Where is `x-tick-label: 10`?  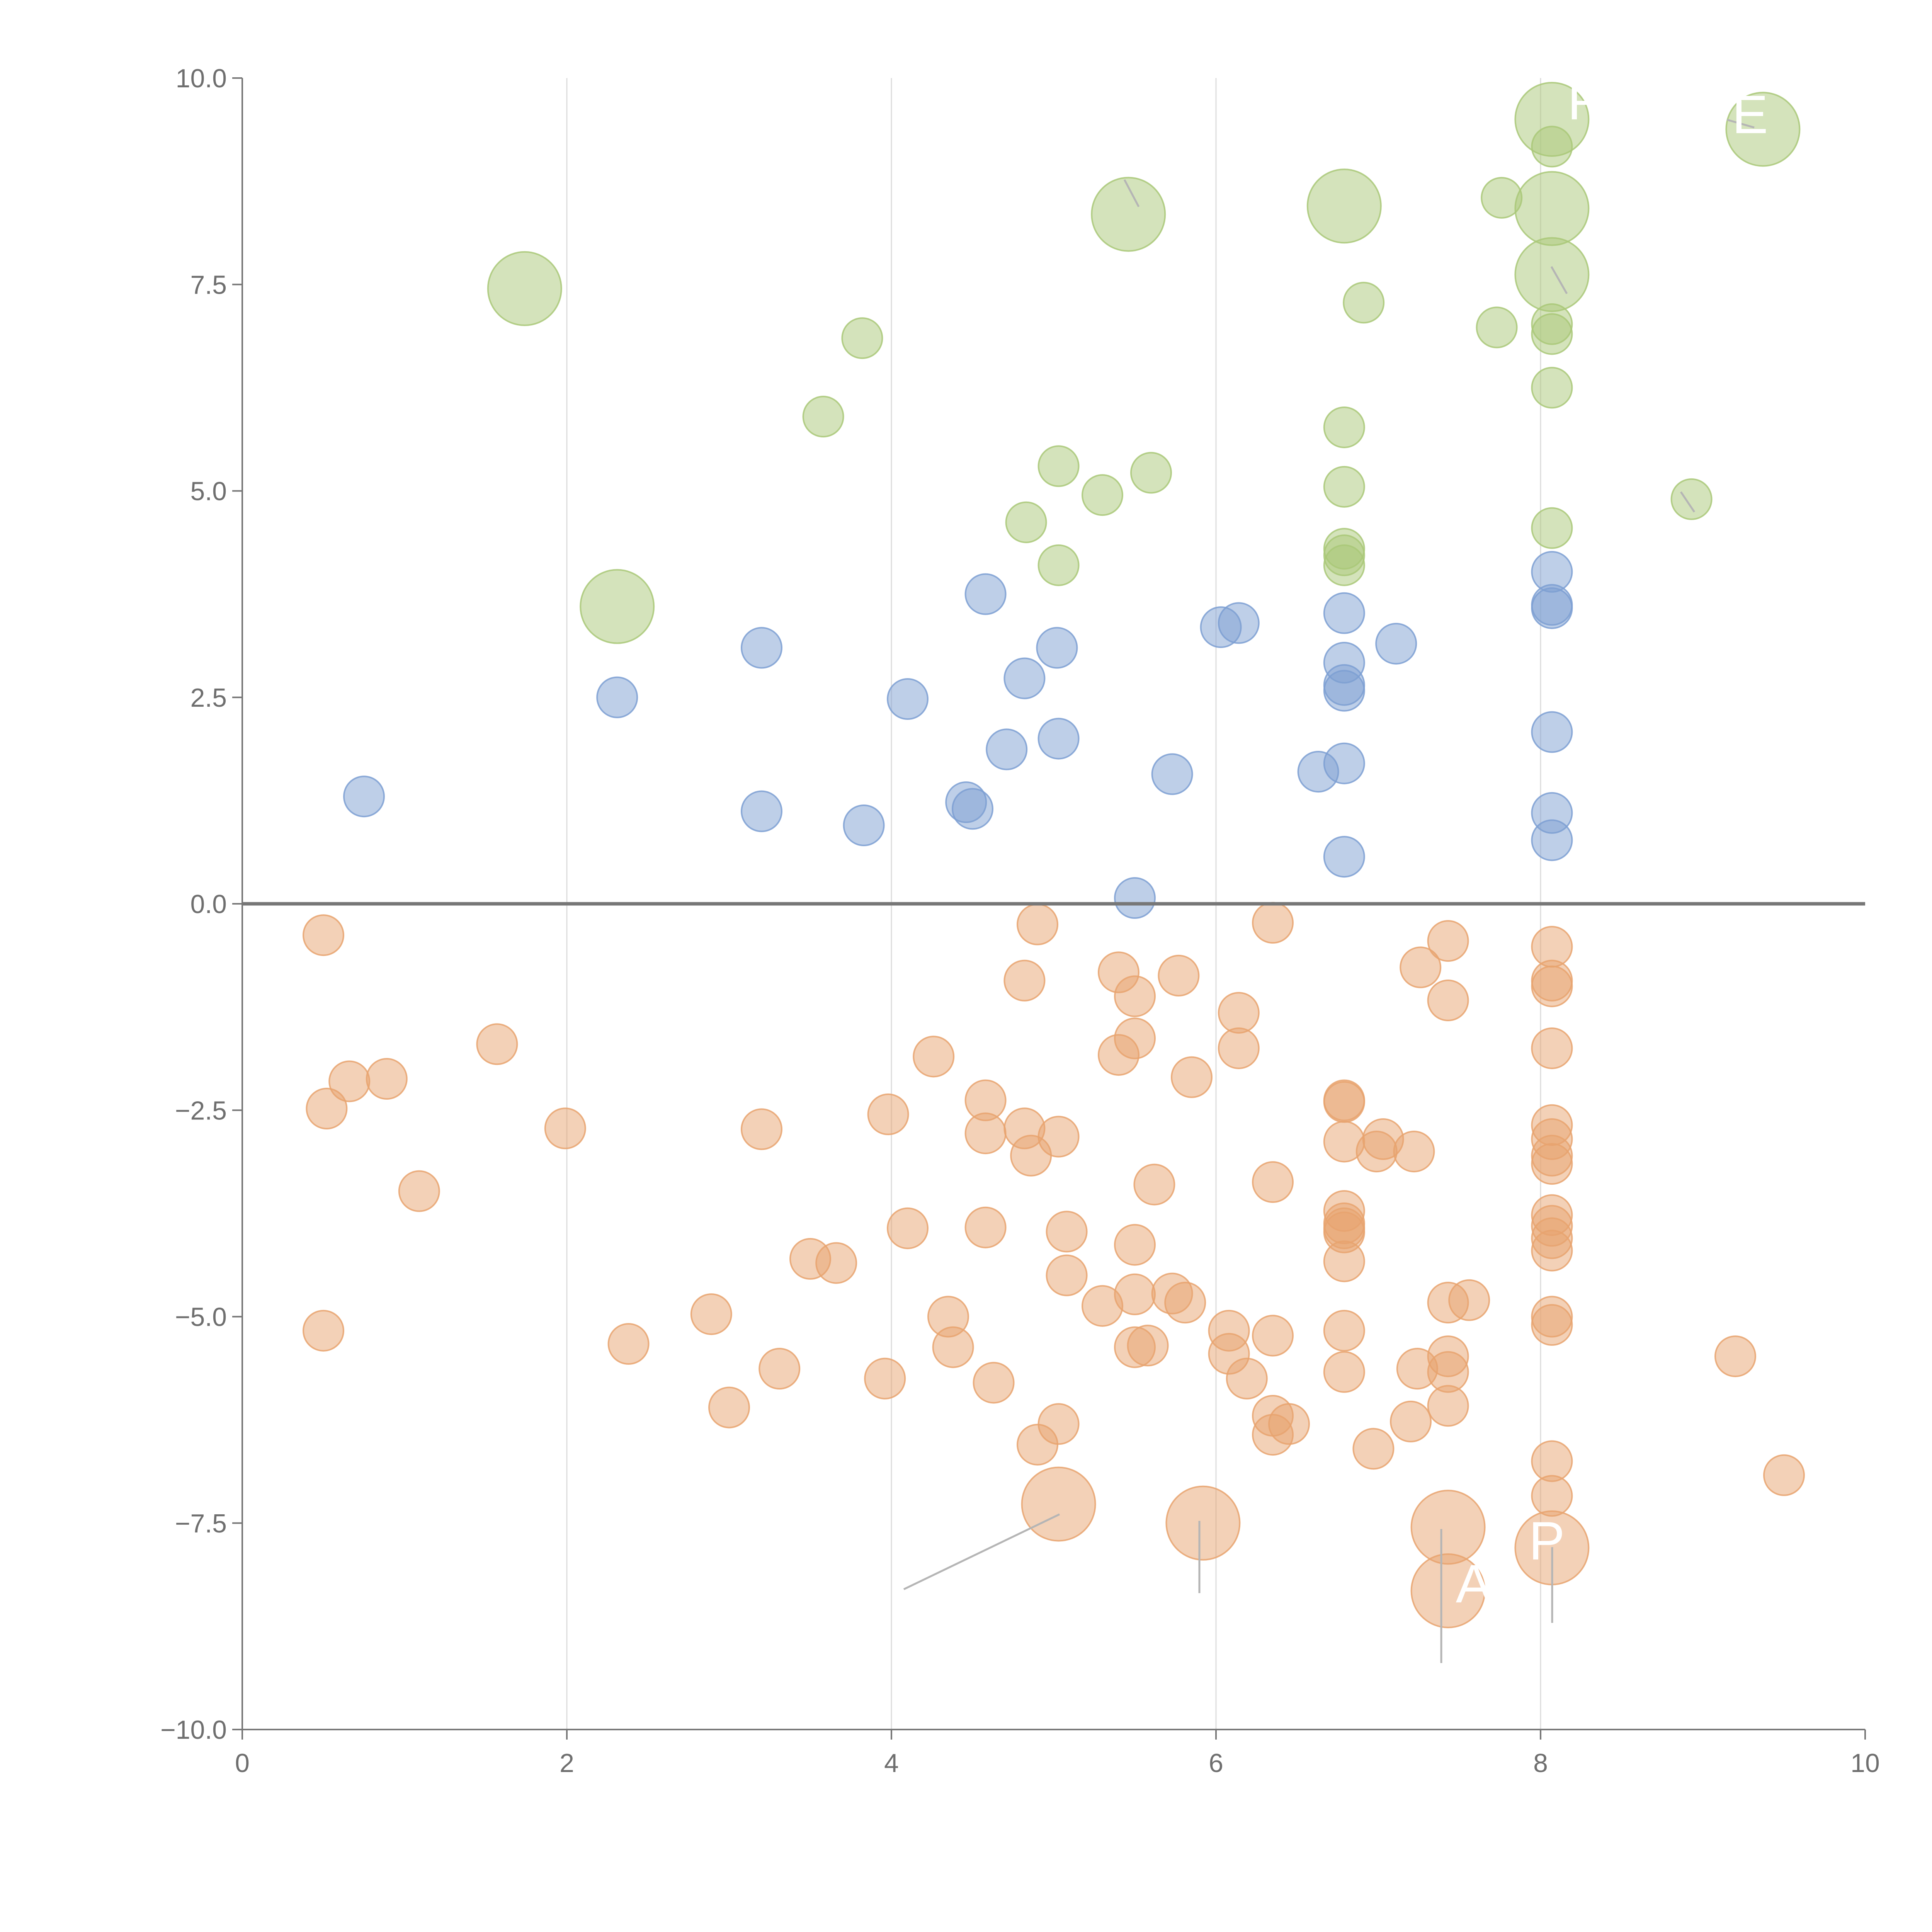 x-tick-label: 10 is located at coordinates (1865, 1763).